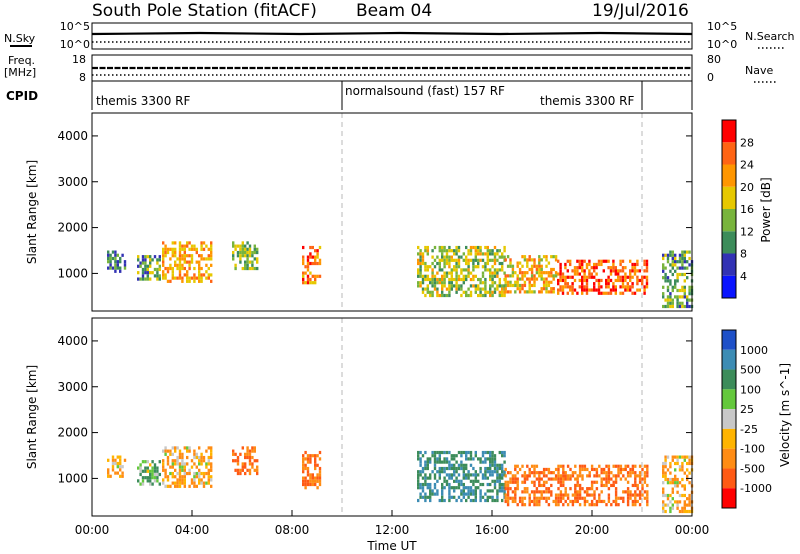 The height and width of the screenshot is (554, 800). I want to click on nsky-panel: 10^5 10^0 N.Sky 10^5 10^0 N.Search, so click(399, 35).